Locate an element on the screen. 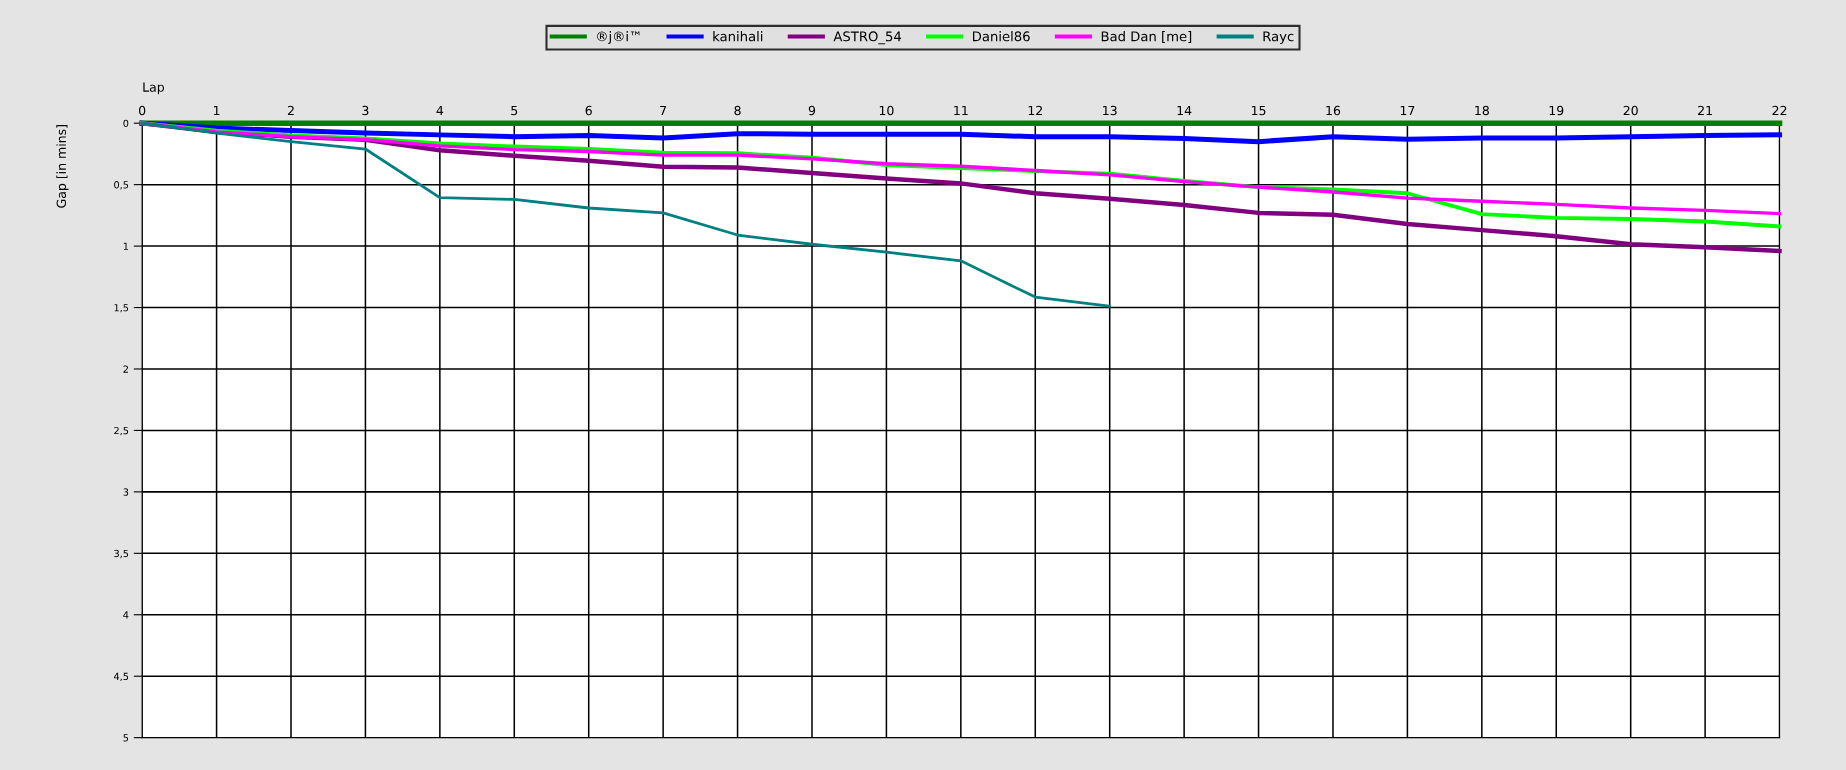 The width and height of the screenshot is (1846, 770). x-tick-label: 7 is located at coordinates (663, 110).